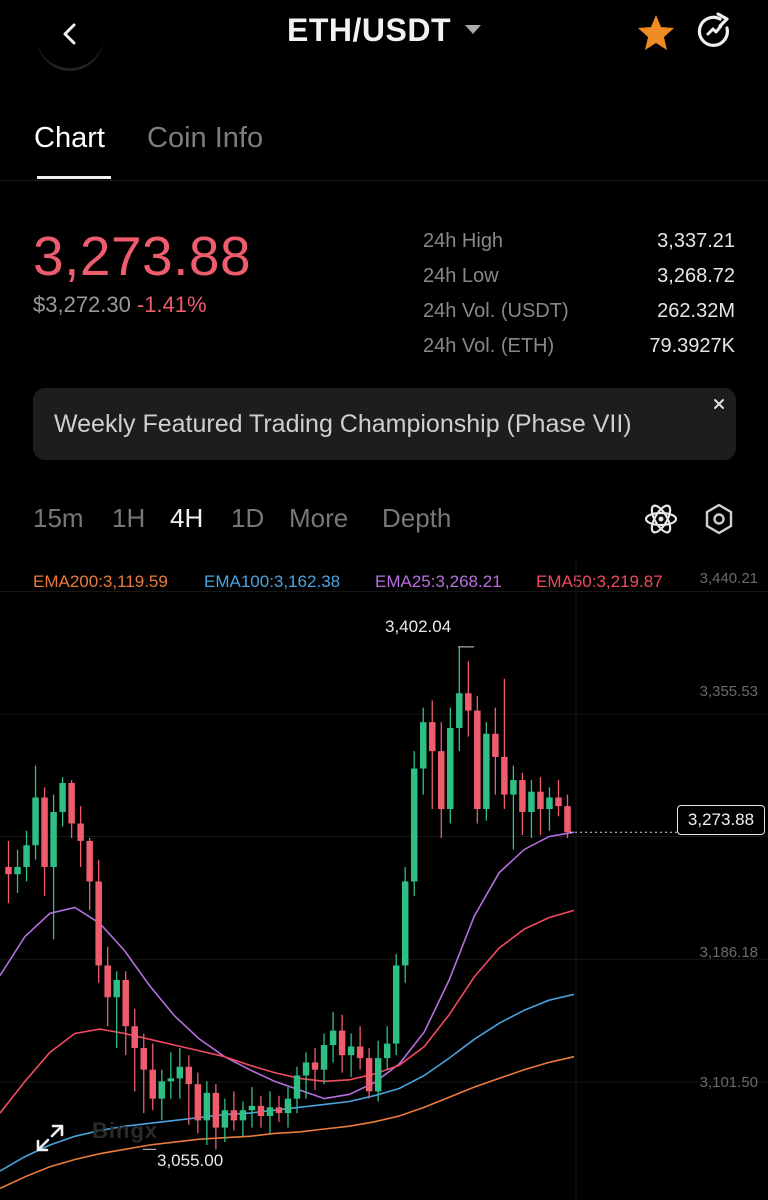 The width and height of the screenshot is (768, 1200). I want to click on interval-more: More, so click(319, 518).